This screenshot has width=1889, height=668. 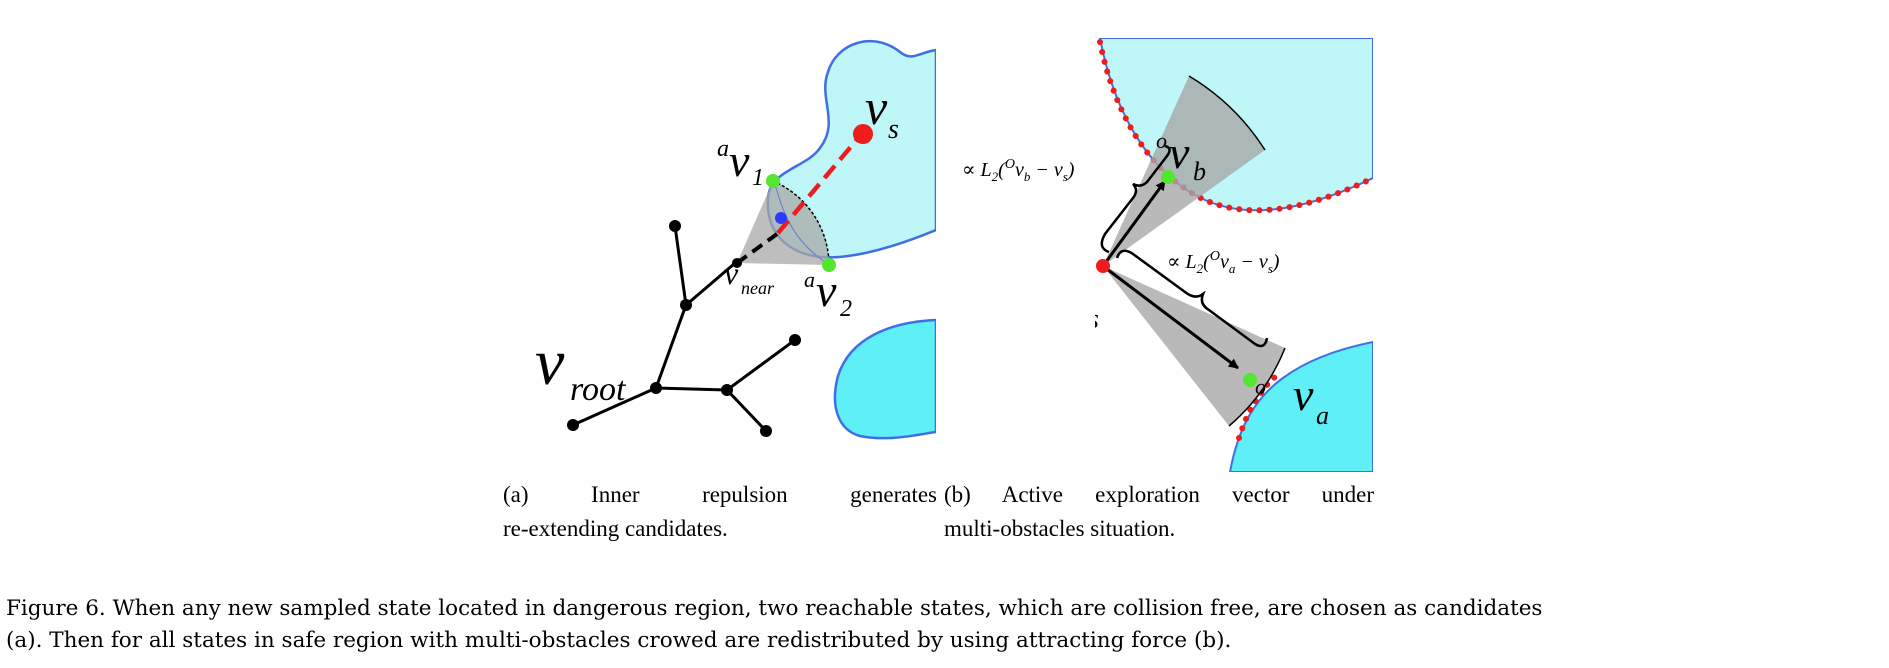 I want to click on subcaption-b-line1: (b) Active exploration vector under, so click(x=1159, y=495).